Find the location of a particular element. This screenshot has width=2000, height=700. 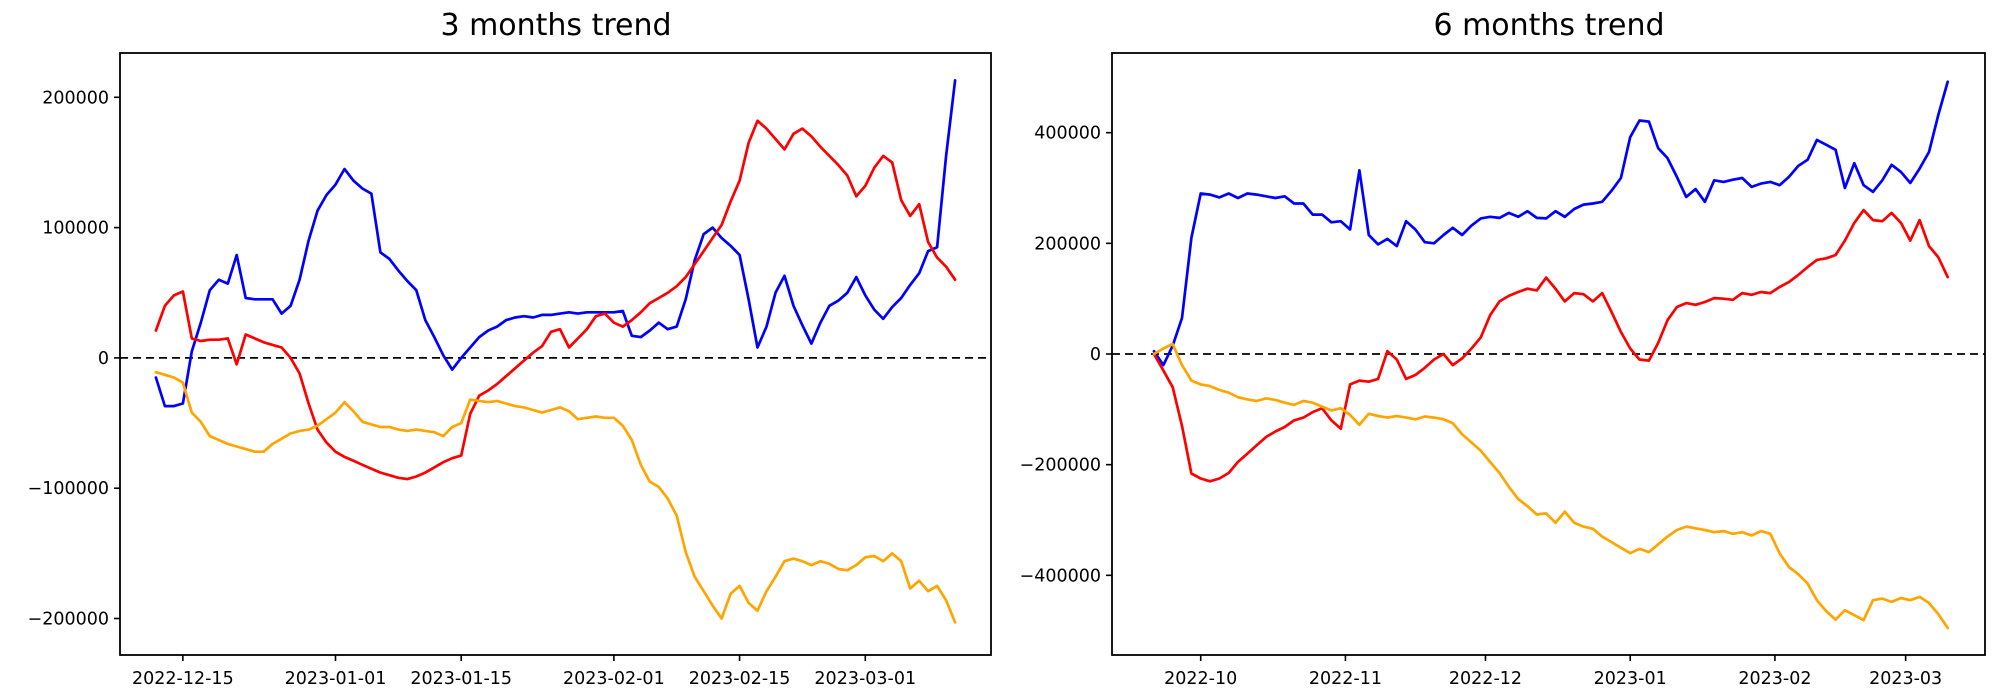

x-tick-label: 2022-12 is located at coordinates (1485, 679).